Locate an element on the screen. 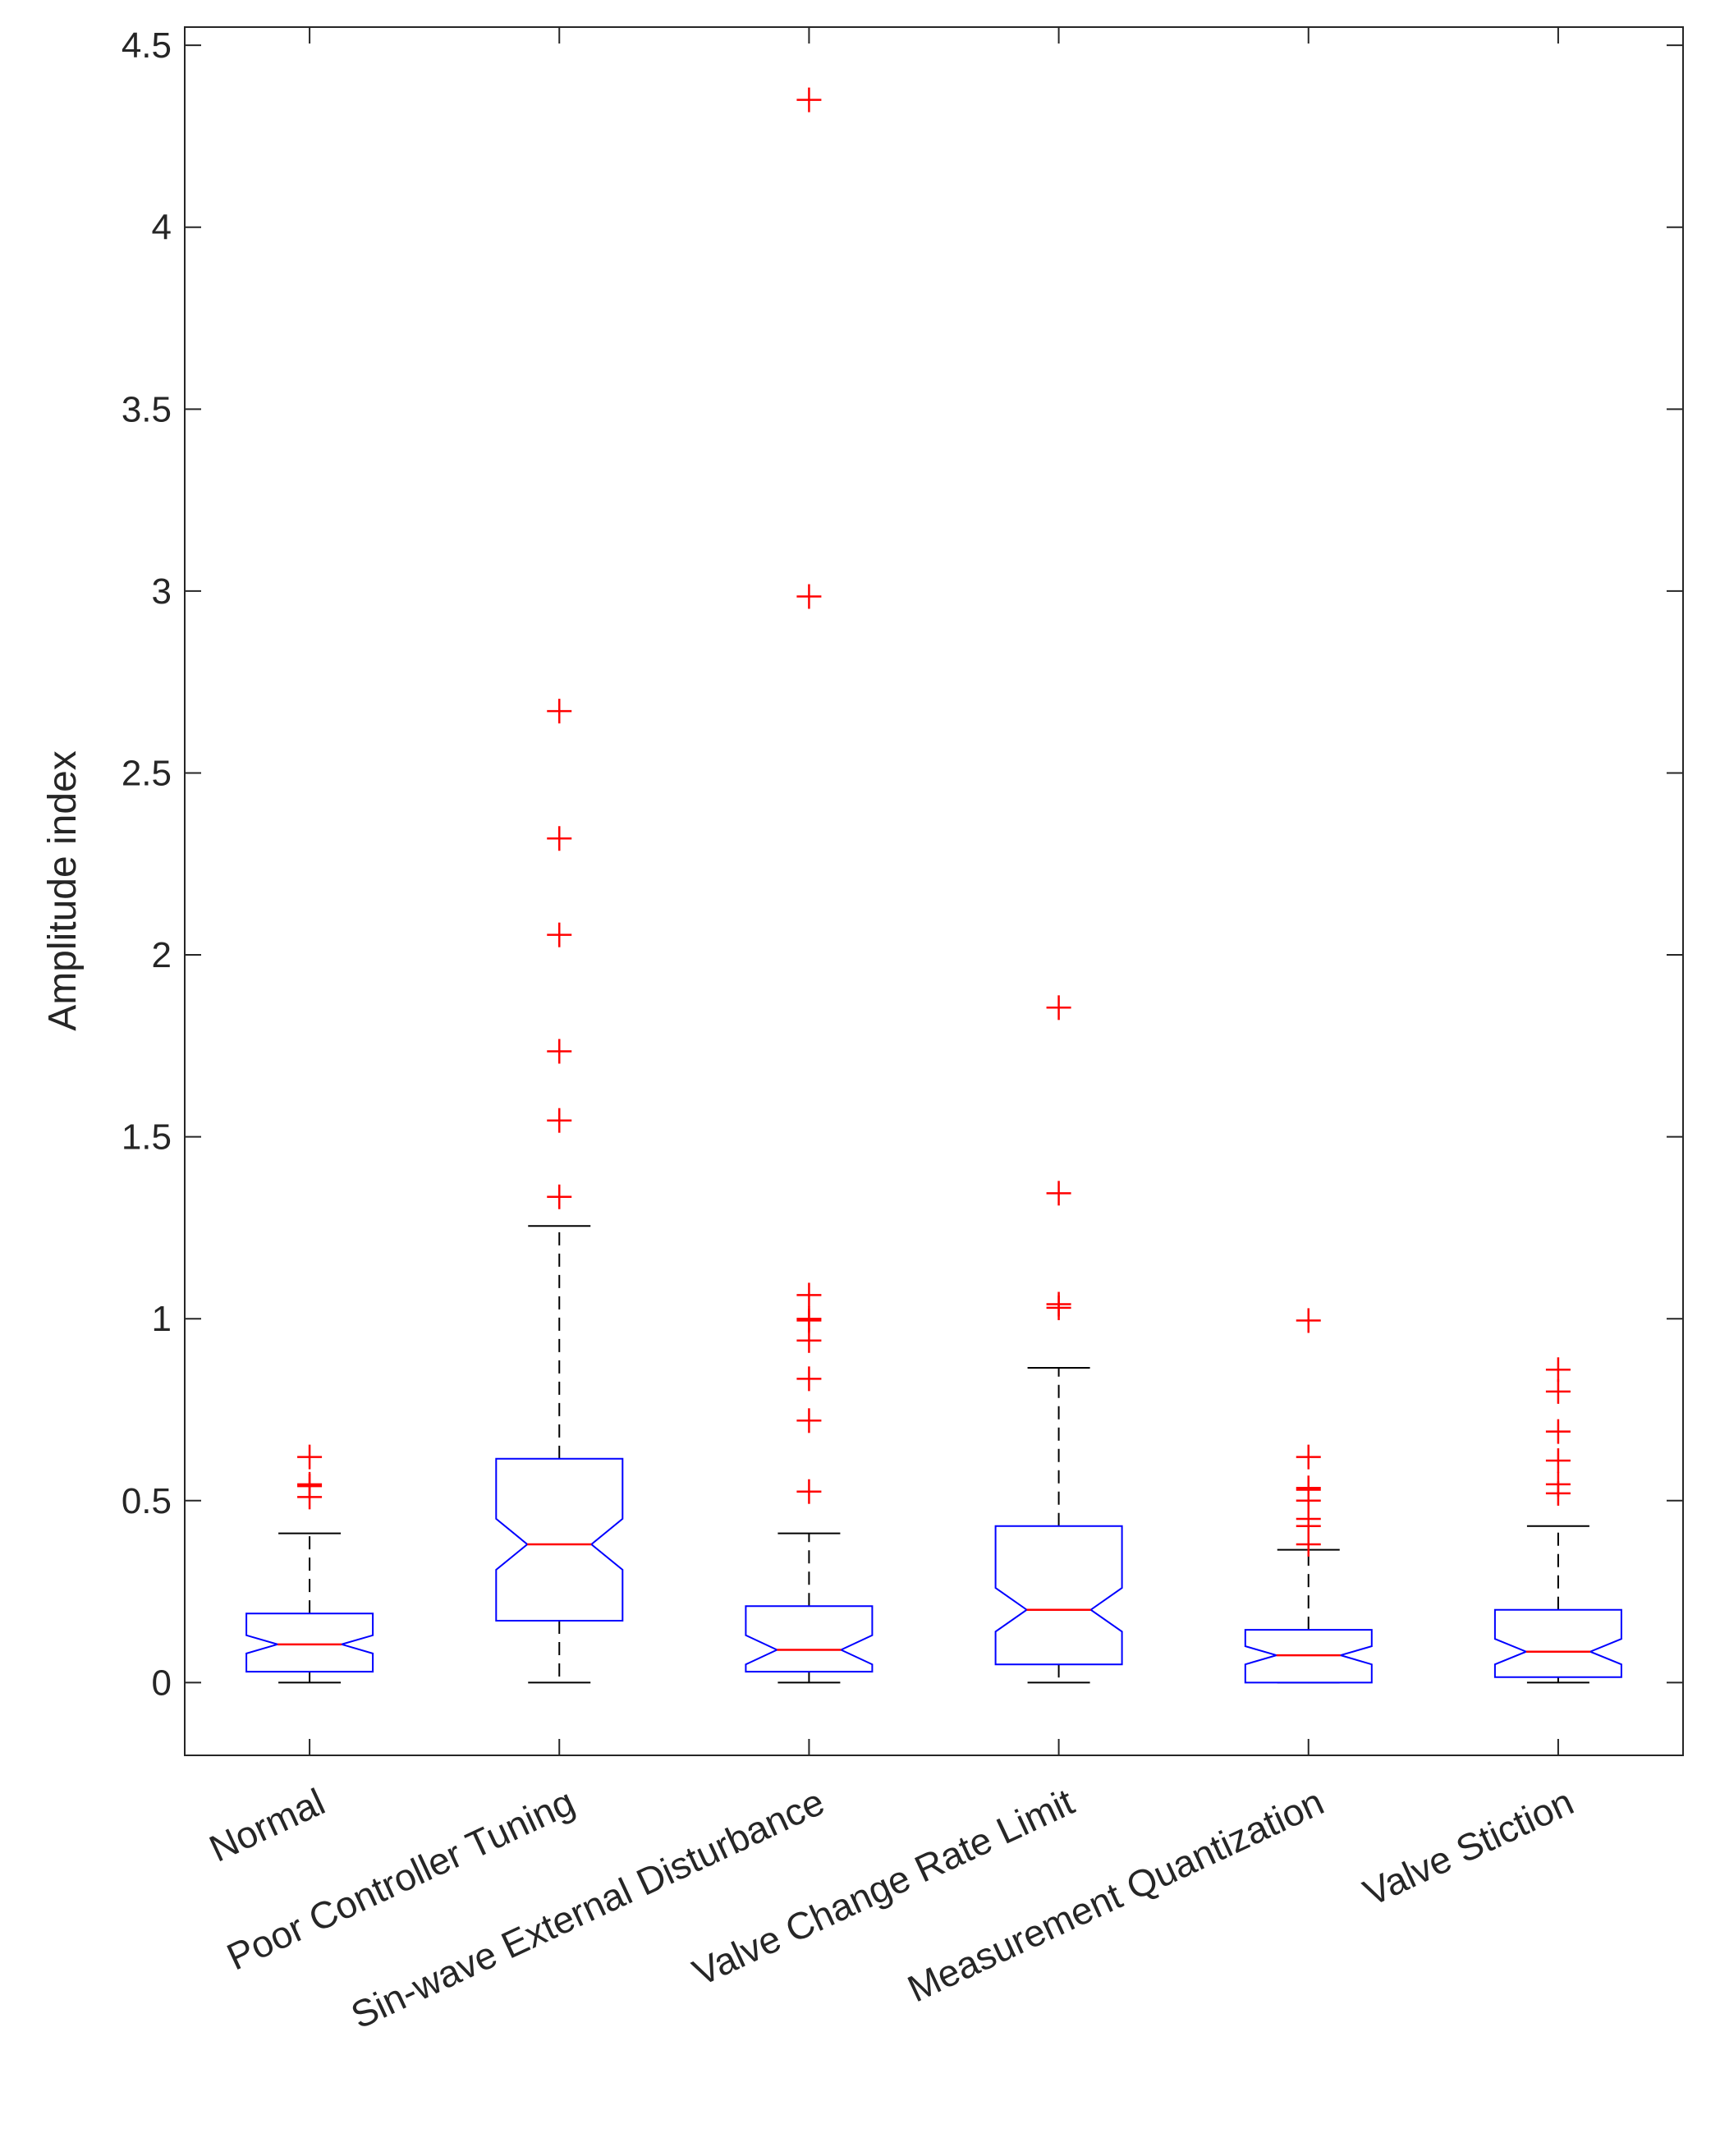 The width and height of the screenshot is (1720, 2156). box-sin-wave-external-disturbance is located at coordinates (809, 885).